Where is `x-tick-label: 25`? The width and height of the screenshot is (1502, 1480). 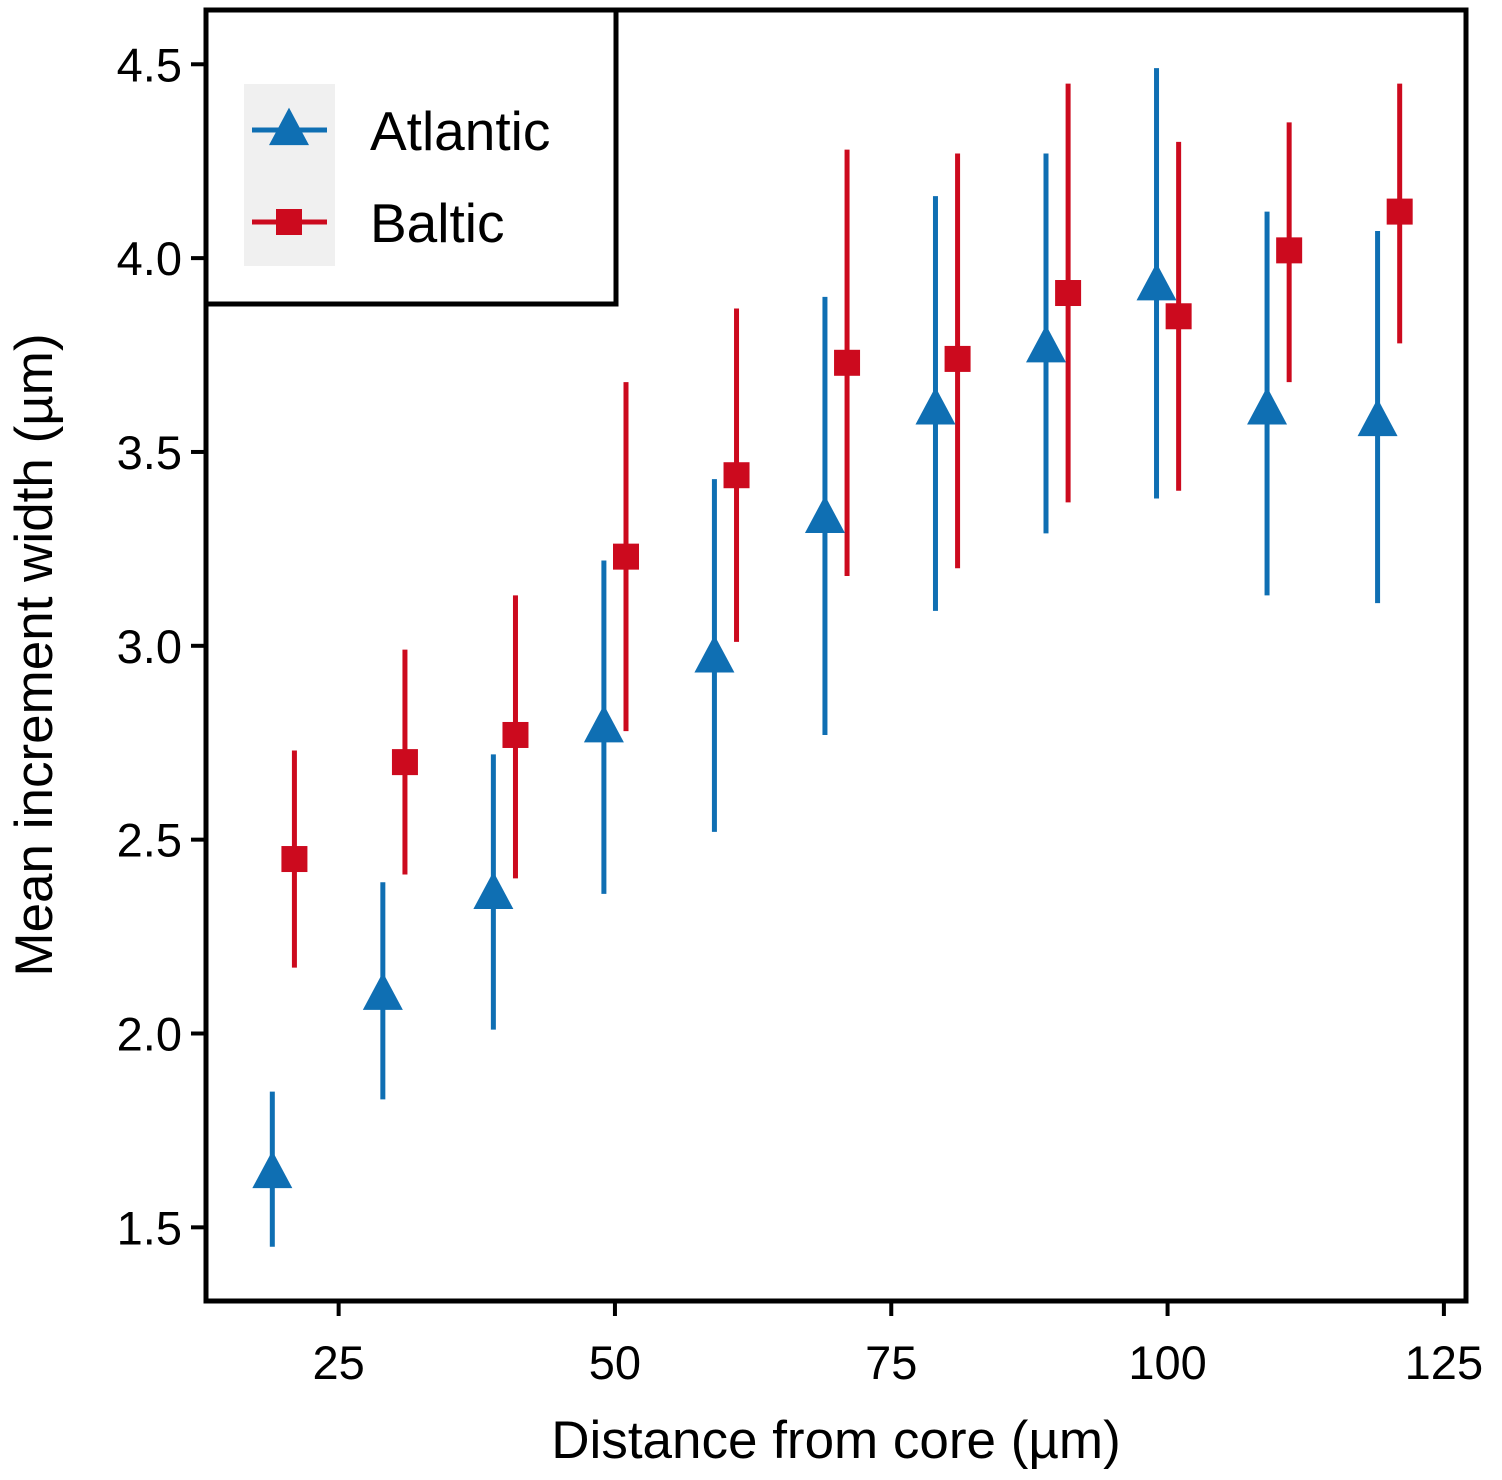
x-tick-label: 25 is located at coordinates (338, 1362).